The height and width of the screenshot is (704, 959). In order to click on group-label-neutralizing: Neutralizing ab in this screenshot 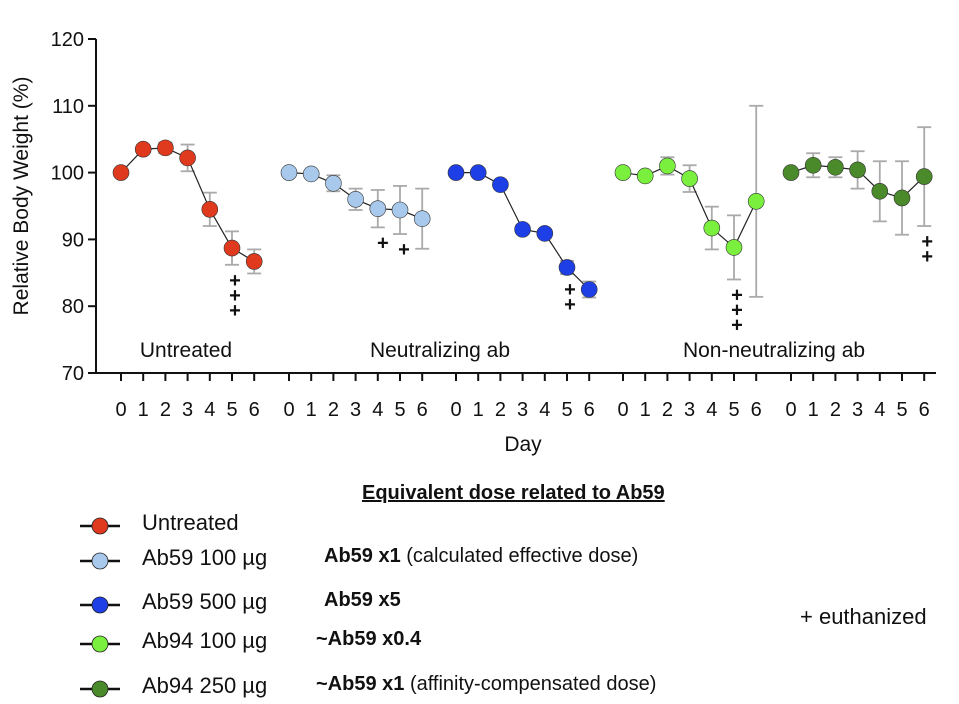, I will do `click(440, 350)`.